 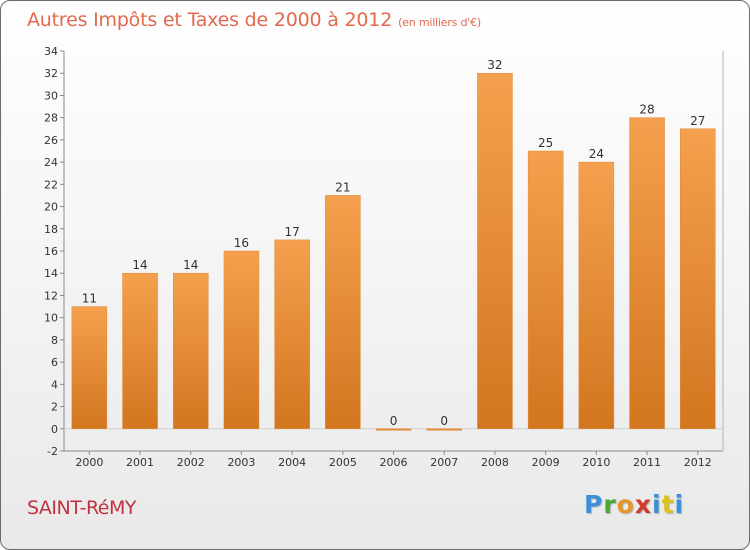 What do you see at coordinates (643, 504) in the screenshot?
I see `logo-letter: x` at bounding box center [643, 504].